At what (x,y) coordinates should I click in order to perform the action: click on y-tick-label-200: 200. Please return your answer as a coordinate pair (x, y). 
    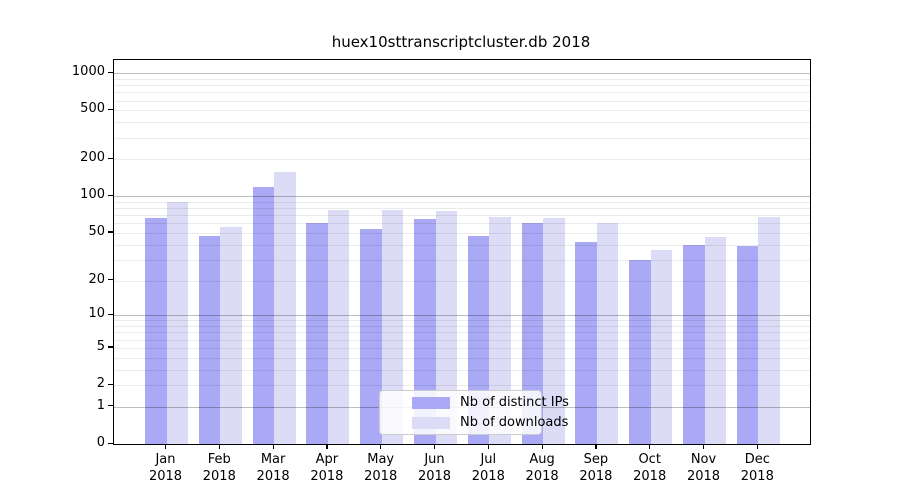
    Looking at the image, I should click on (92, 158).